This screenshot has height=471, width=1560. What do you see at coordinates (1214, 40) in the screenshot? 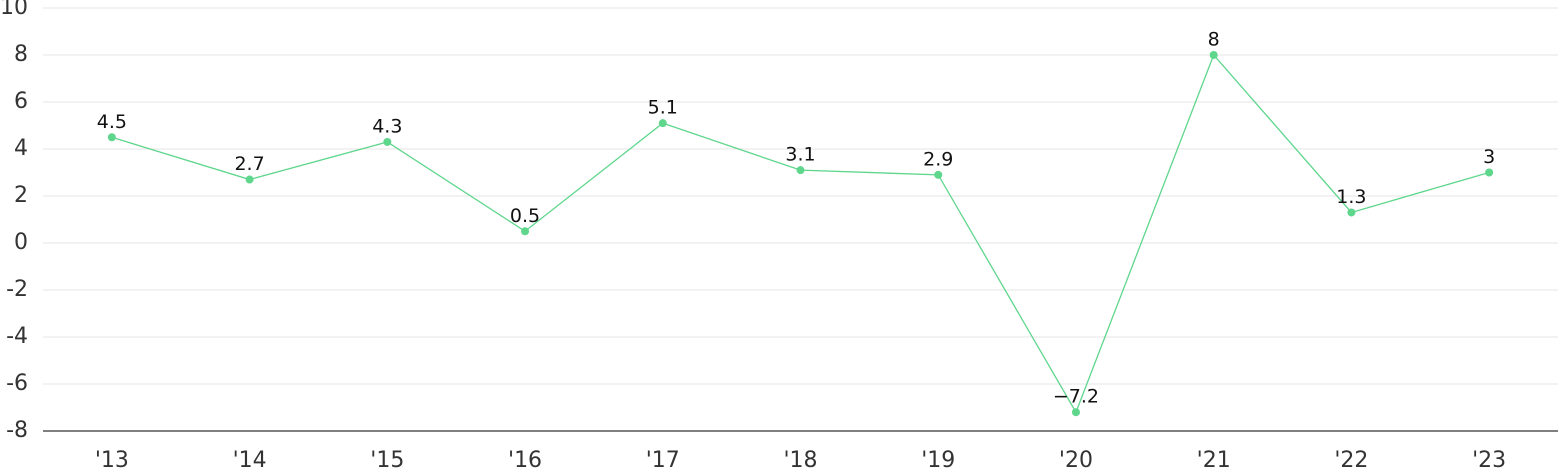
I see `value-label: 8` at bounding box center [1214, 40].